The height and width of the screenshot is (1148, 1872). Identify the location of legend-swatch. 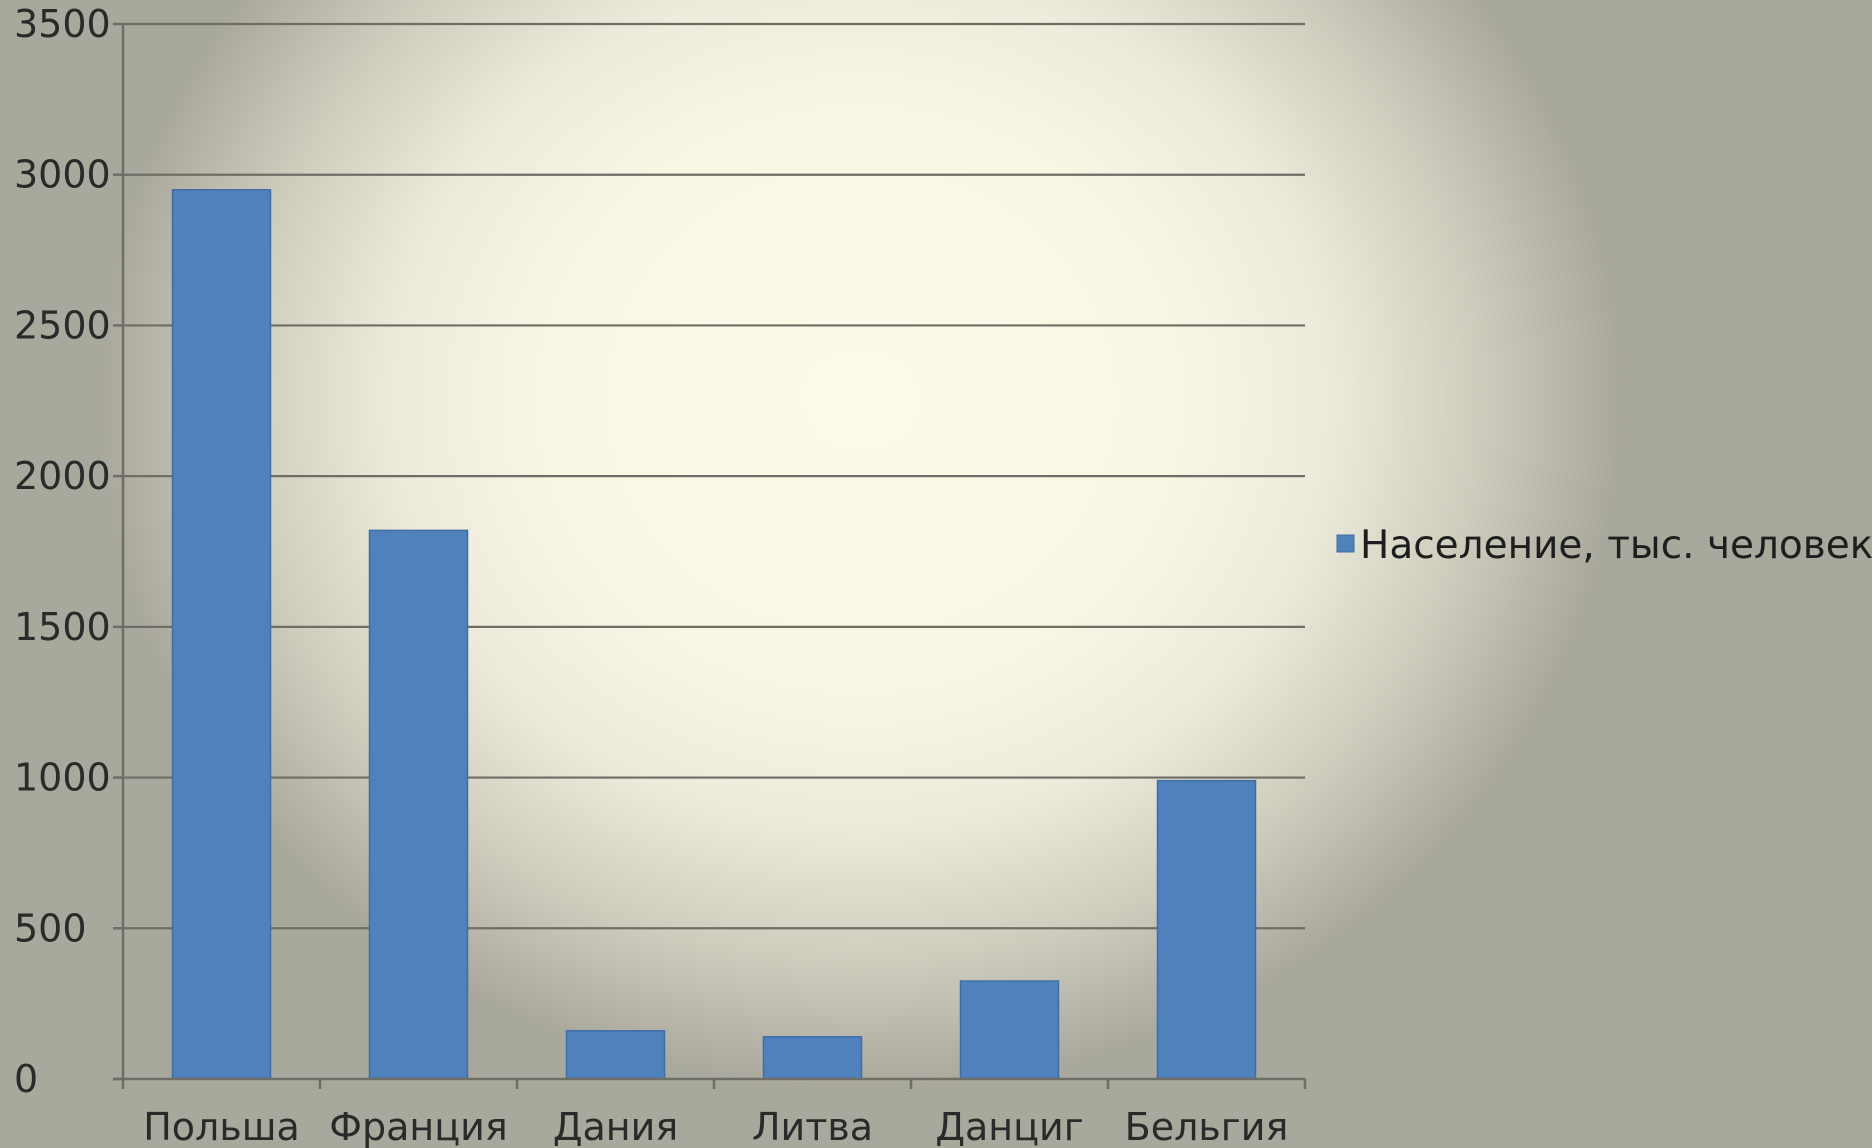
(1345, 543).